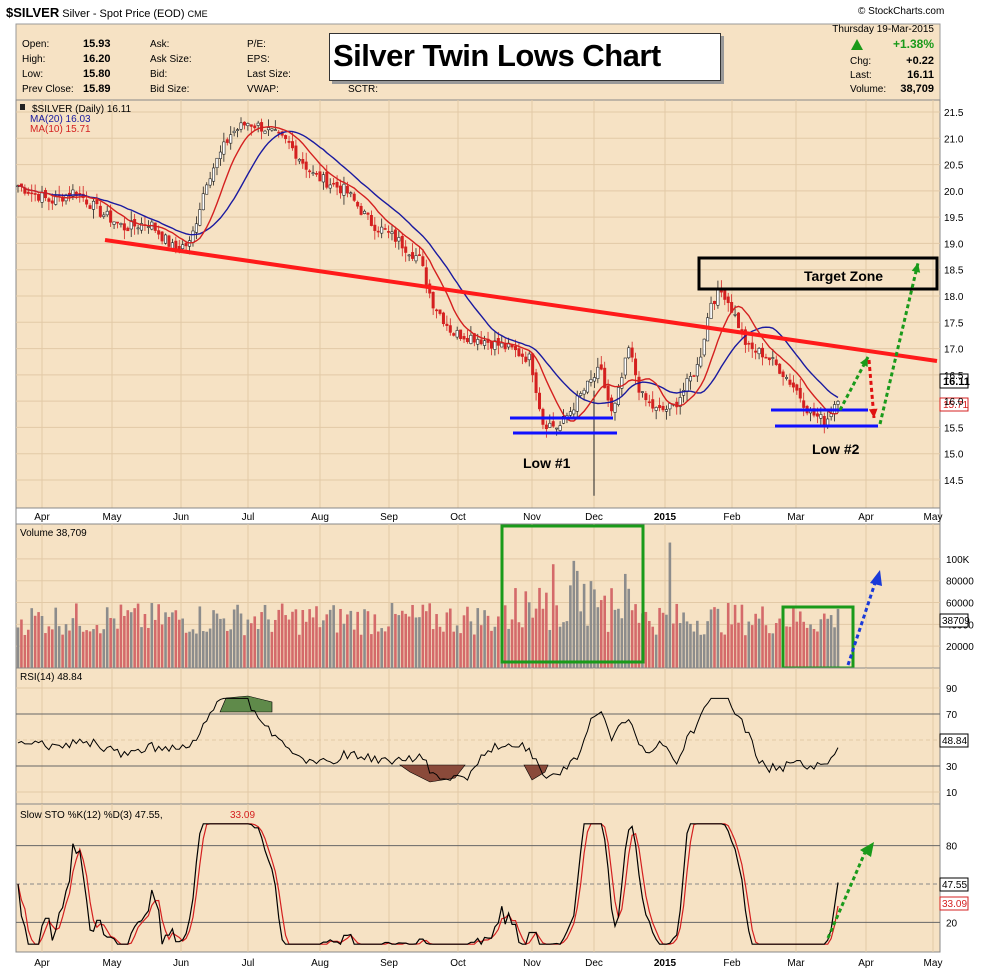  Describe the element at coordinates (954, 323) in the screenshot. I see `price-tick-label: 17.5` at that location.